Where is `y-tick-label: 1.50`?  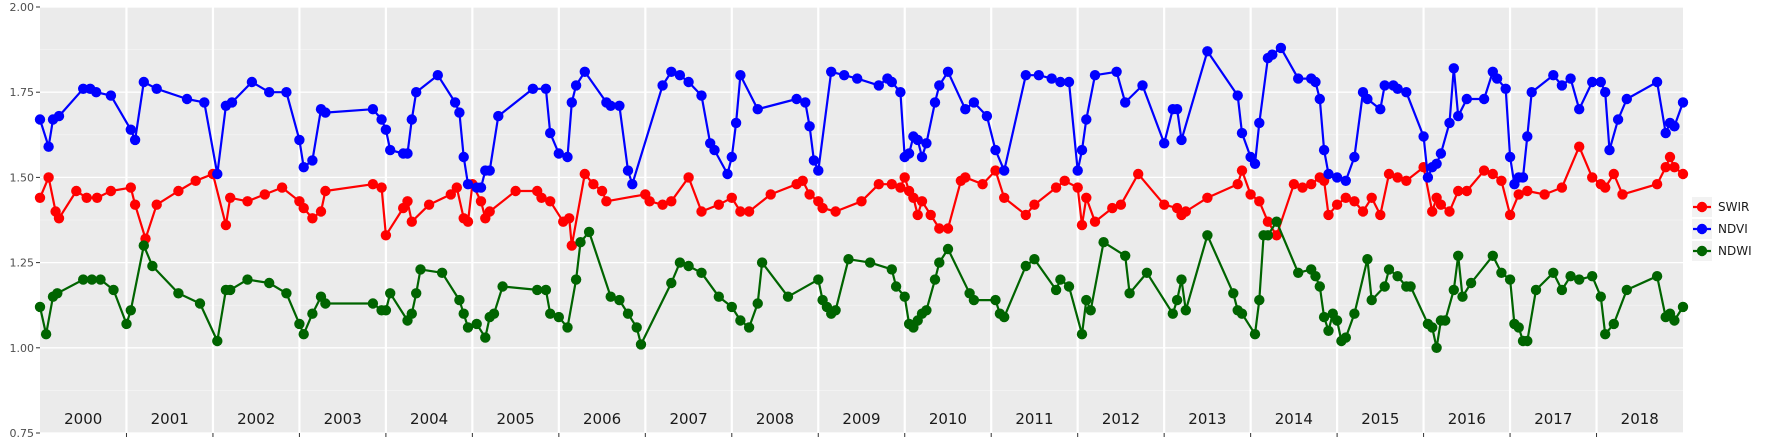 y-tick-label: 1.50 is located at coordinates (22, 177).